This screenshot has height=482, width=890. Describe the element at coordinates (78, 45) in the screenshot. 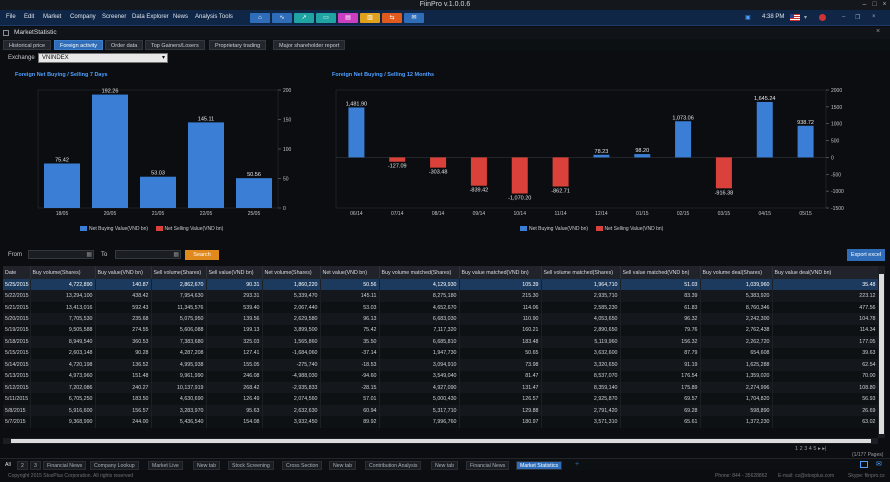

I see `tab-foreign-activity: Foreign activity` at that location.